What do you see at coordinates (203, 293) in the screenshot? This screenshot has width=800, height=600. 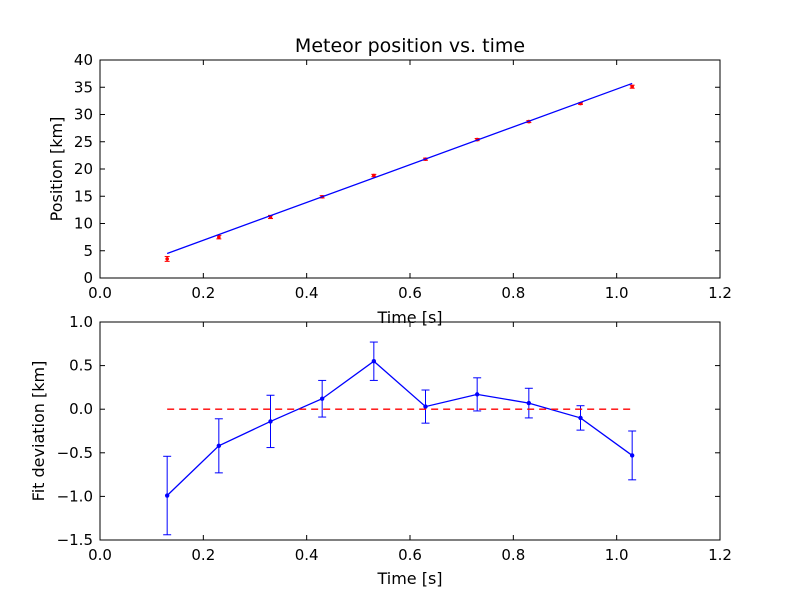 I see `position-x-tick-label: 0.2` at bounding box center [203, 293].